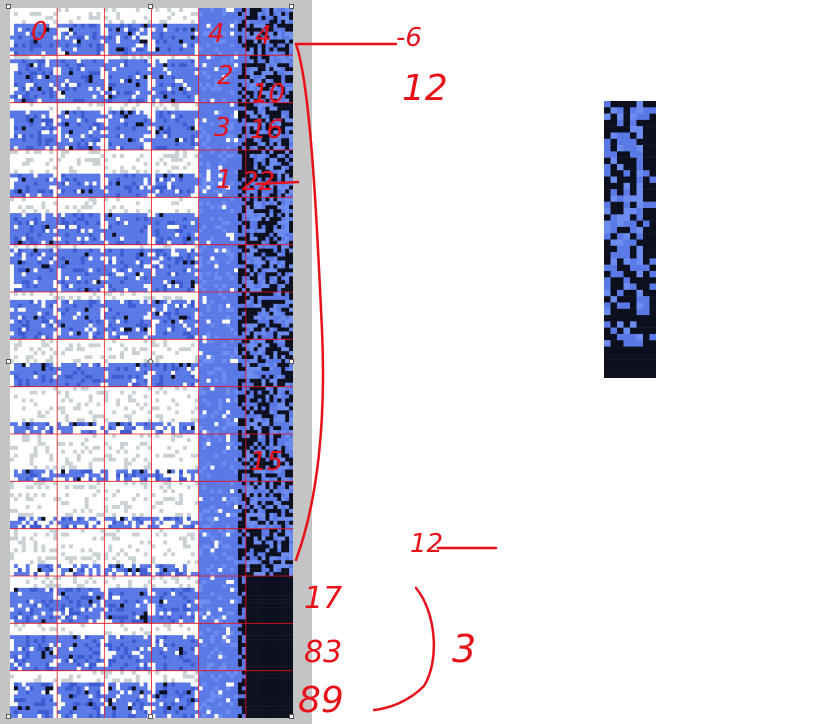 This screenshot has width=824, height=724. Describe the element at coordinates (630, 239) in the screenshot. I see `preview-tile` at that location.